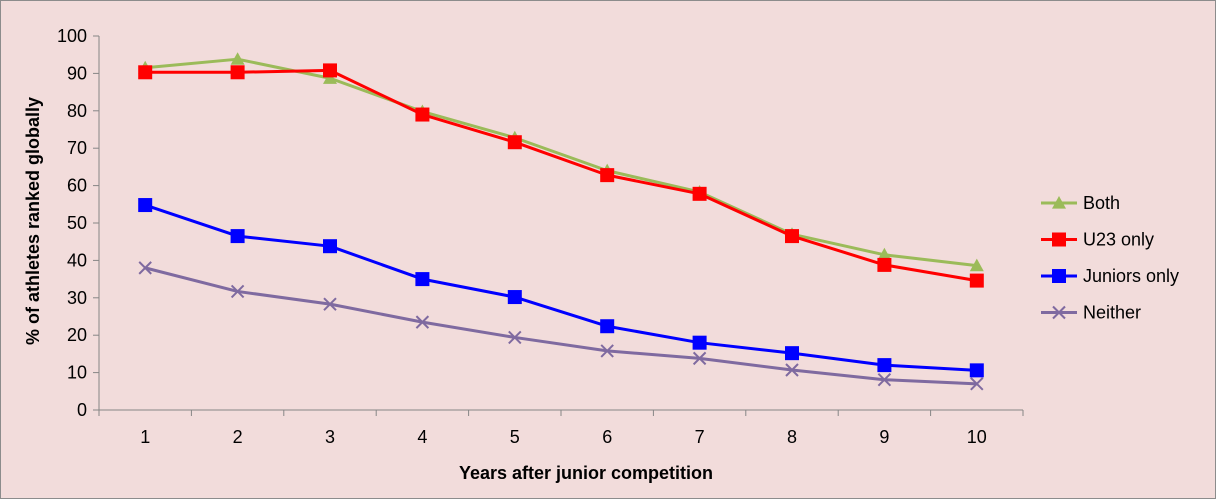 This screenshot has height=499, width=1216. I want to click on y-tick-label: 20, so click(77, 335).